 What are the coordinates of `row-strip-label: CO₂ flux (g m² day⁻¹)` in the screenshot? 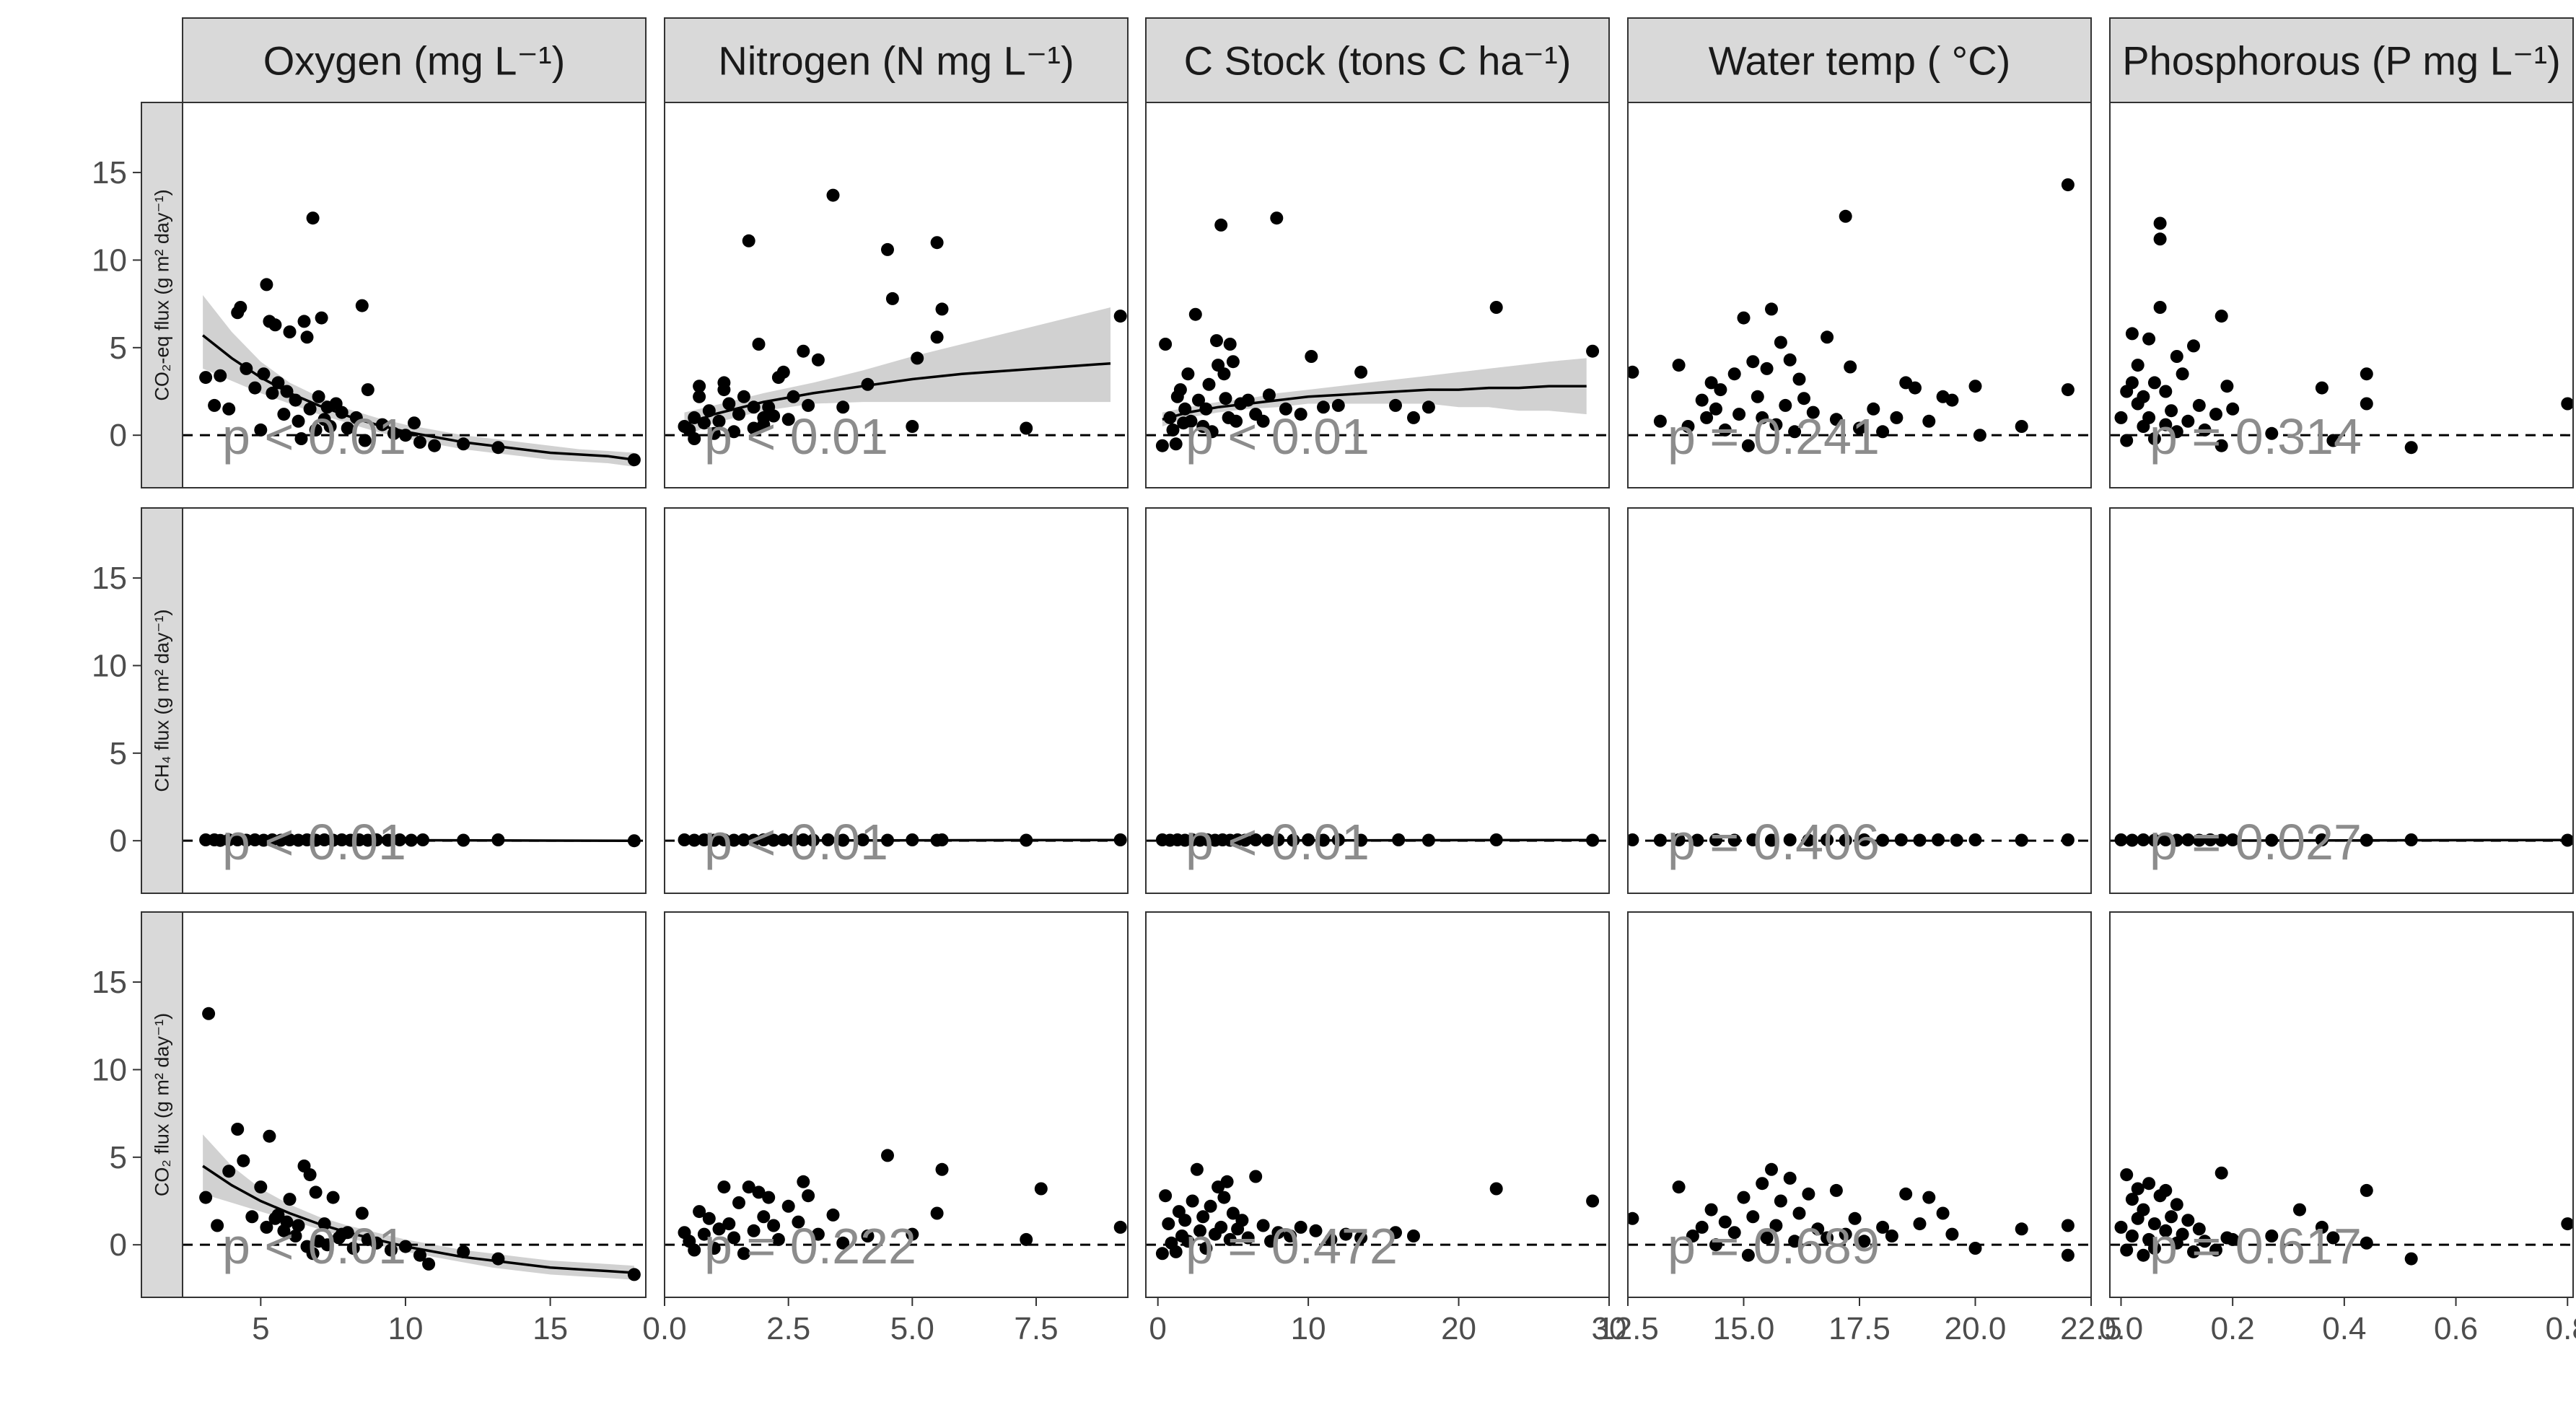 It's located at (162, 1105).